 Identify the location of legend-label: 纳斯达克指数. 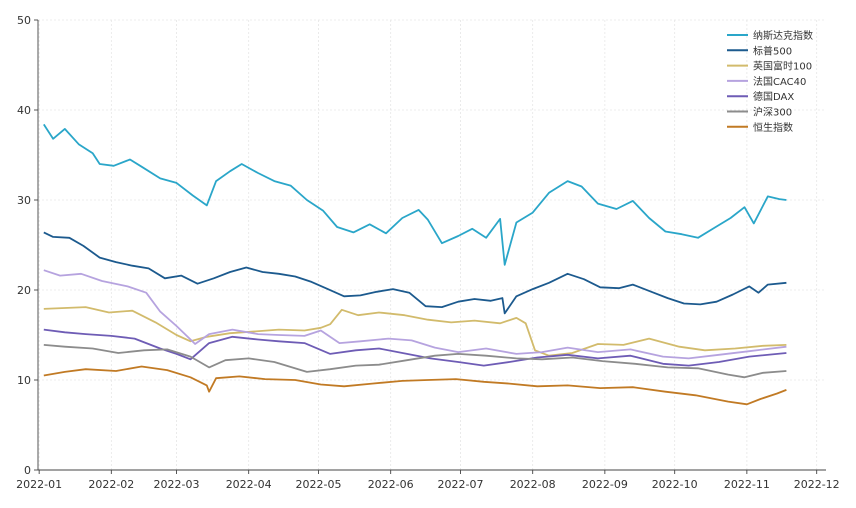
(783, 35).